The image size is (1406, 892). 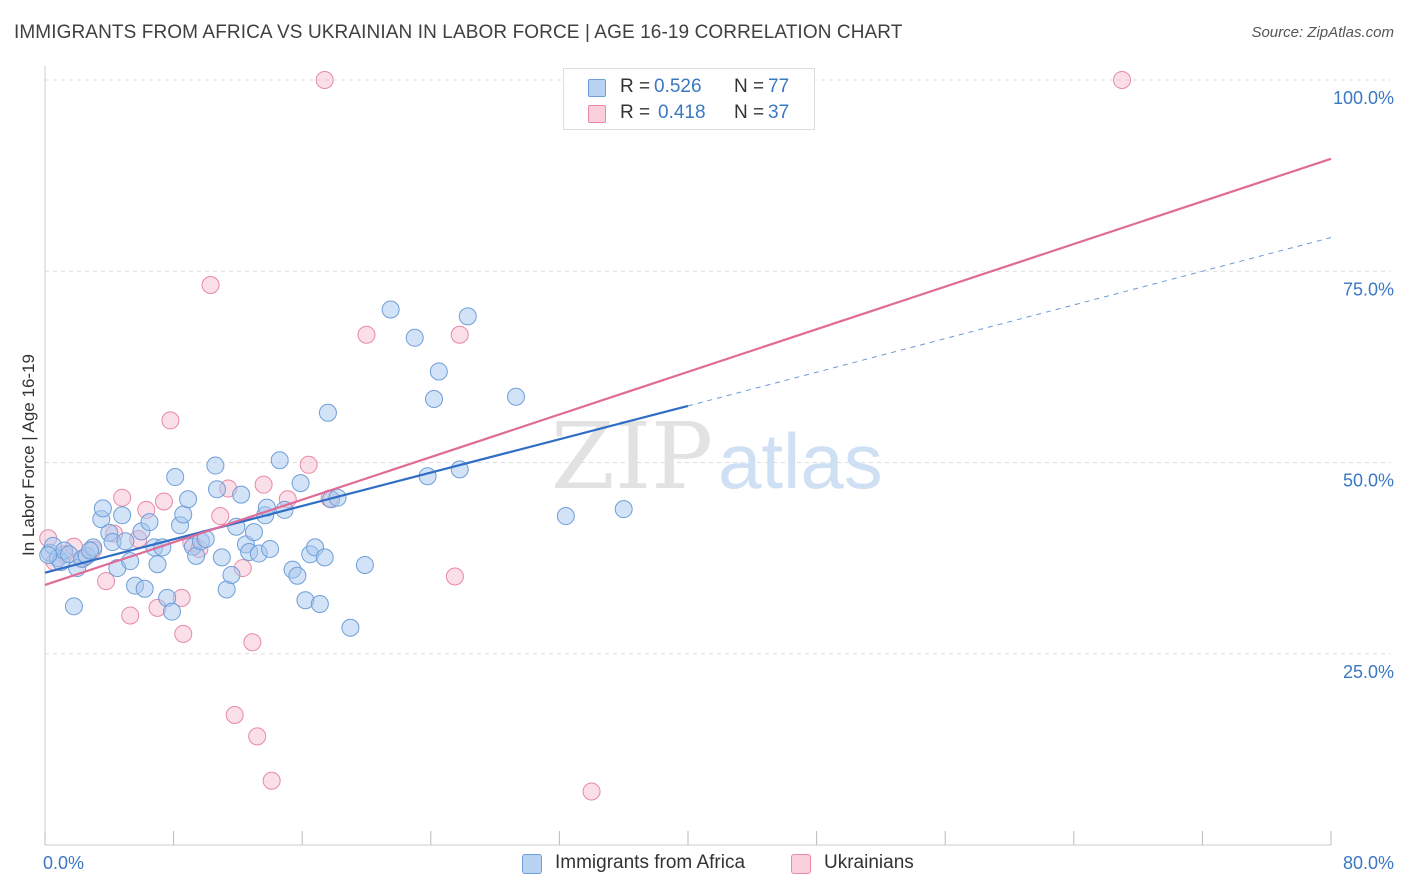 I want to click on x-tick-label: 0.0%, so click(x=63, y=863).